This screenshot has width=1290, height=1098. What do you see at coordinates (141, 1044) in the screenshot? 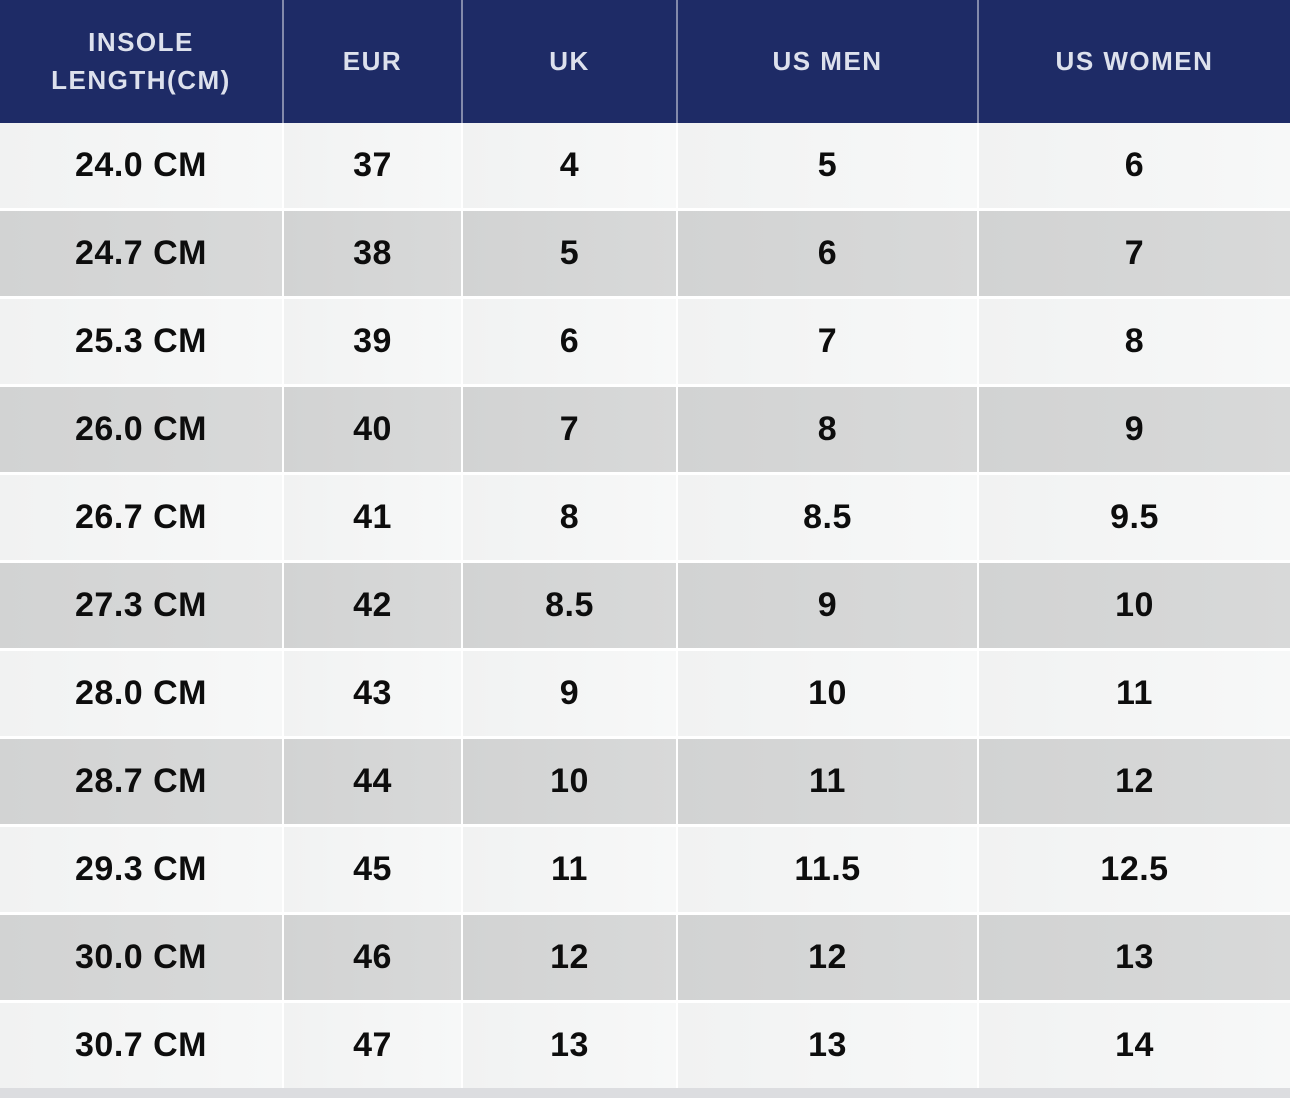
I see `table-cell: 30.7 CM` at bounding box center [141, 1044].